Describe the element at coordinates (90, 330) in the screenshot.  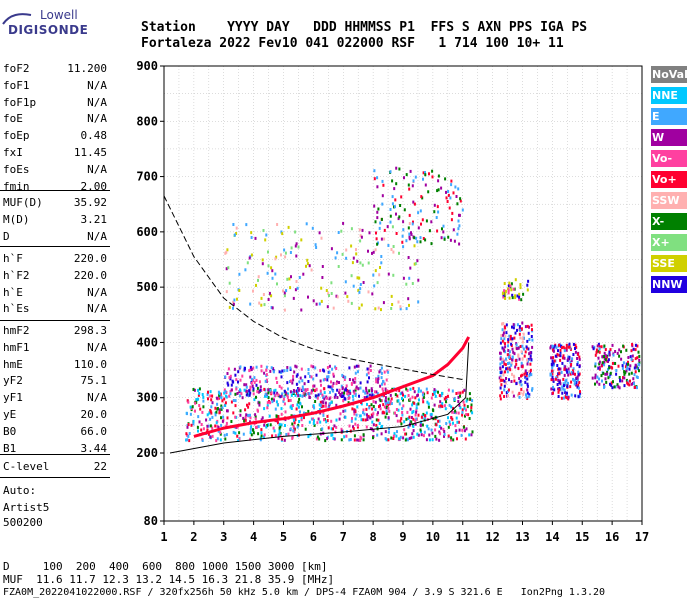
I see `param-value: 298.3` at that location.